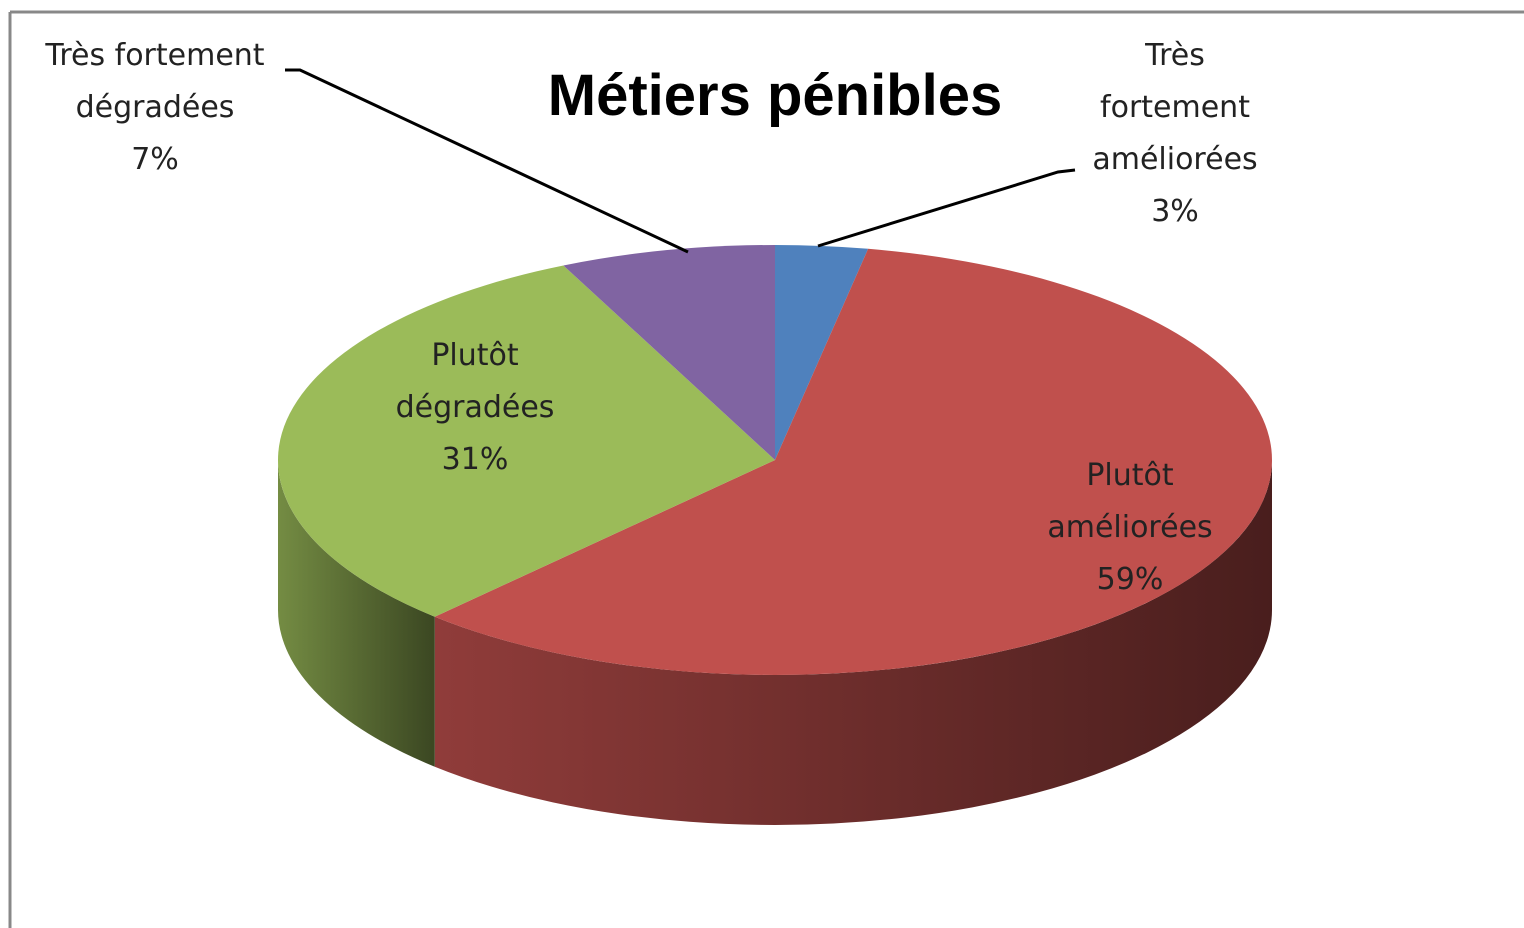 The width and height of the screenshot is (1524, 928). What do you see at coordinates (1175, 211) in the screenshot?
I see `value-label: 3%` at bounding box center [1175, 211].